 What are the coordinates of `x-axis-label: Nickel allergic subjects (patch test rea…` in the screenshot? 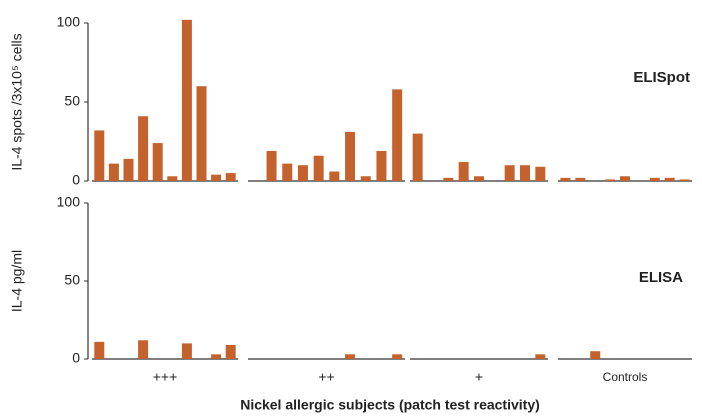 It's located at (390, 405).